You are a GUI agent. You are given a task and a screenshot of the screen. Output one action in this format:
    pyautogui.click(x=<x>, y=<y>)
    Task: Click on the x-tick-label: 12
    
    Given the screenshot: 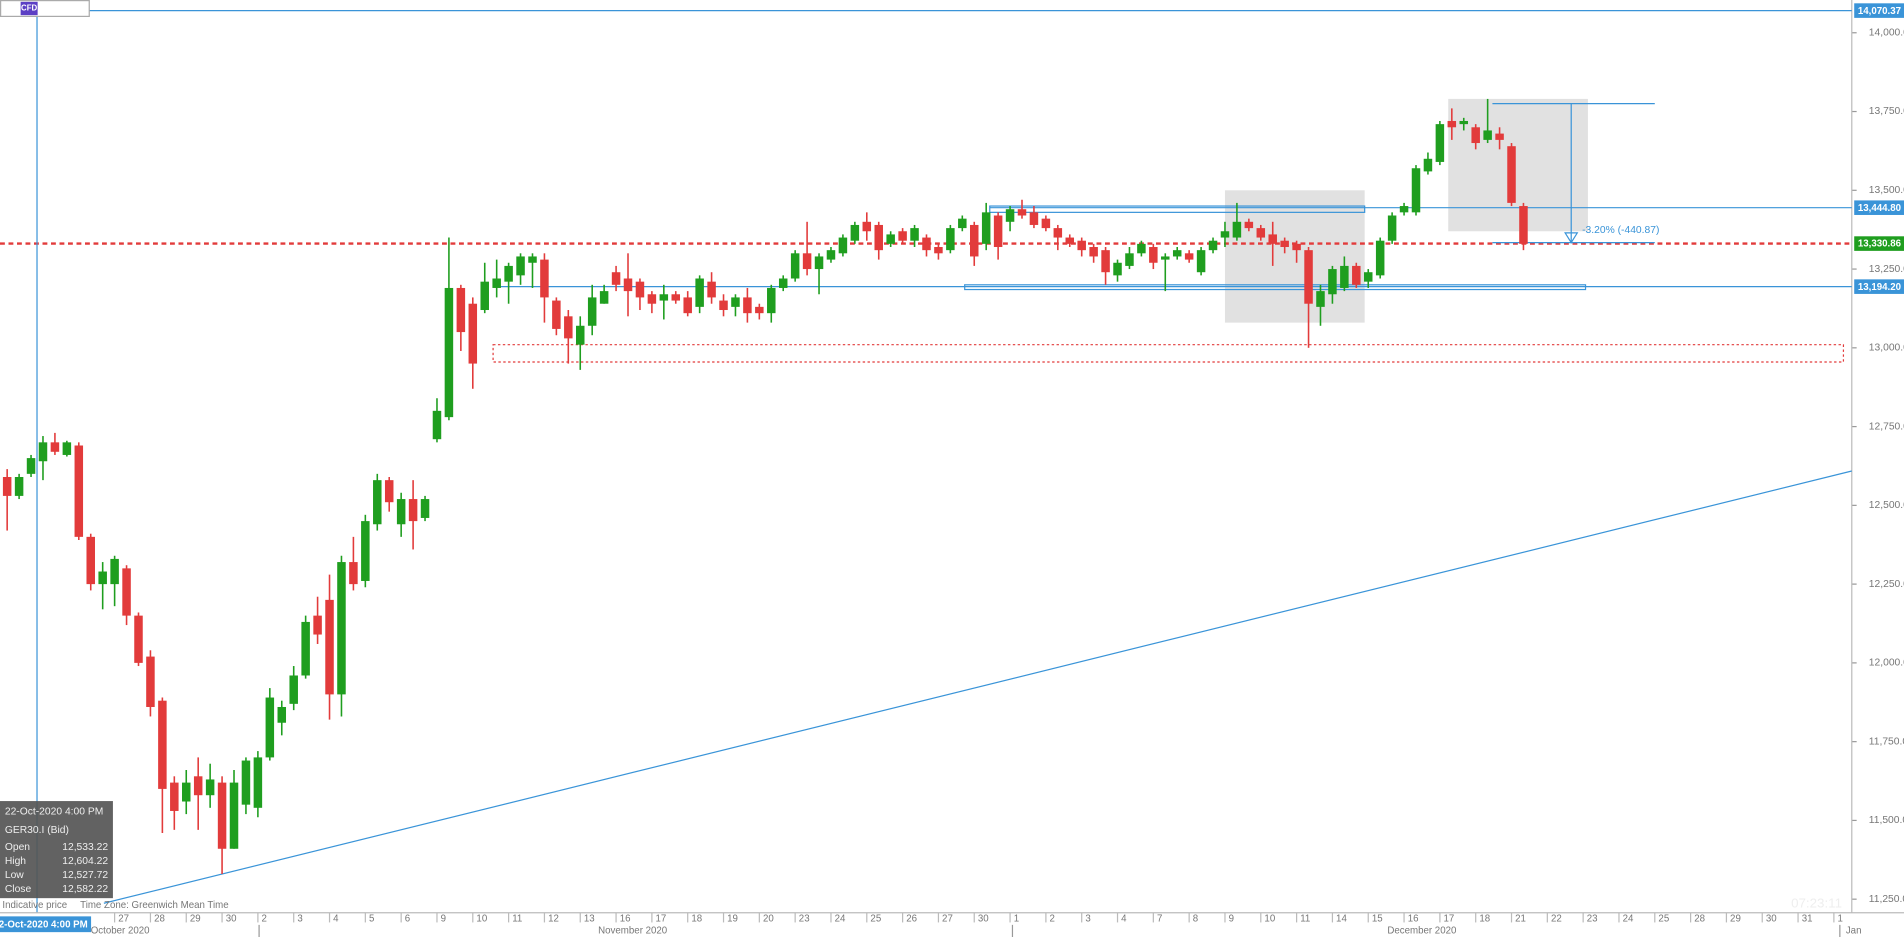 What is the action you would take?
    pyautogui.click(x=553, y=918)
    